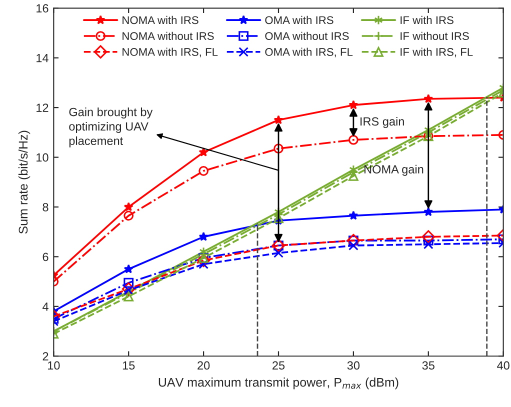 The height and width of the screenshot is (407, 511). I want to click on y-tick-label: 8, so click(45, 207).